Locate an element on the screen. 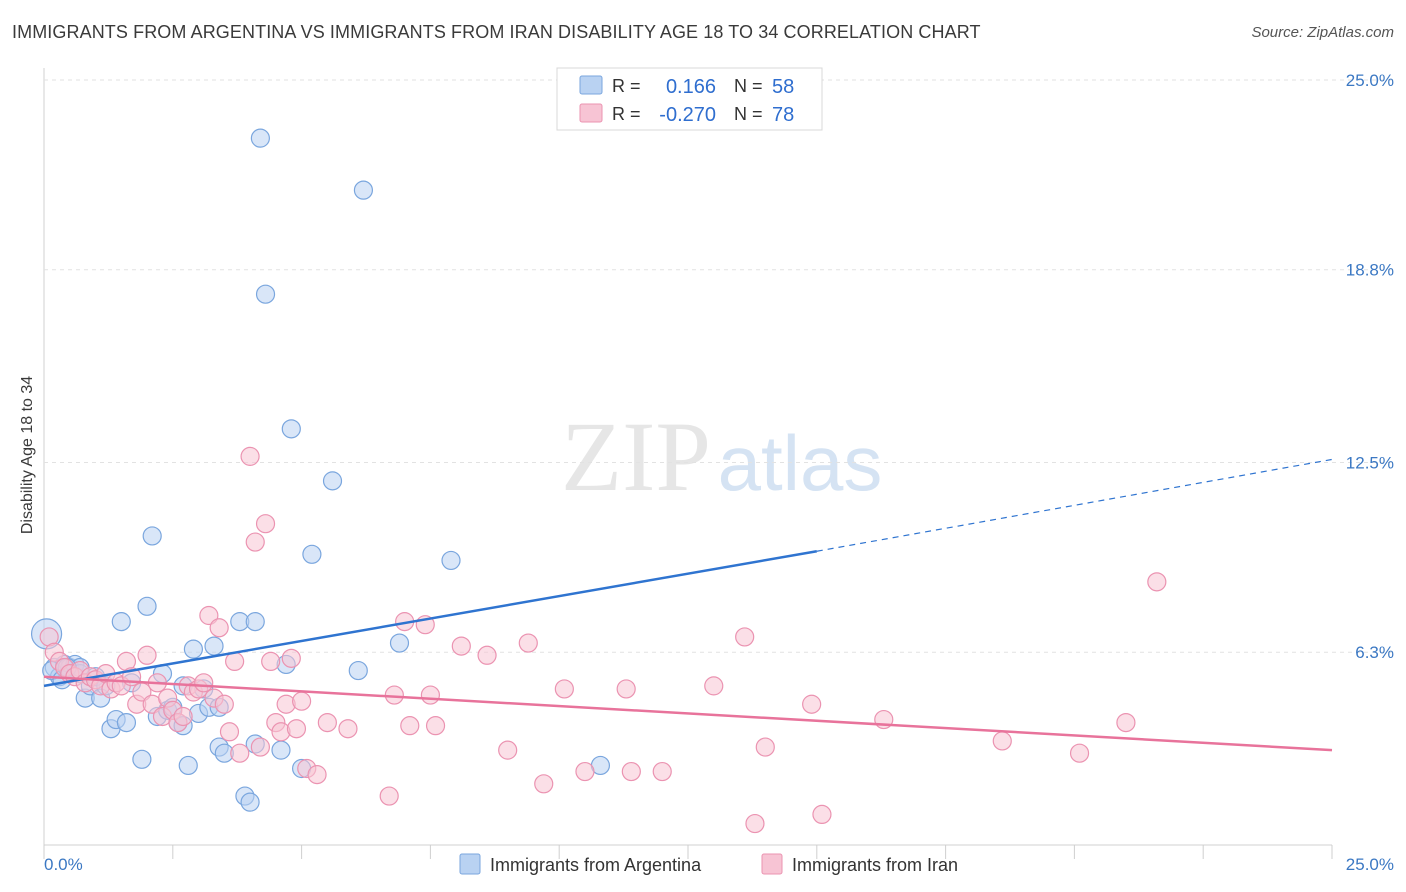 This screenshot has width=1406, height=892. y-tick-label: 25.0% is located at coordinates (1370, 80).